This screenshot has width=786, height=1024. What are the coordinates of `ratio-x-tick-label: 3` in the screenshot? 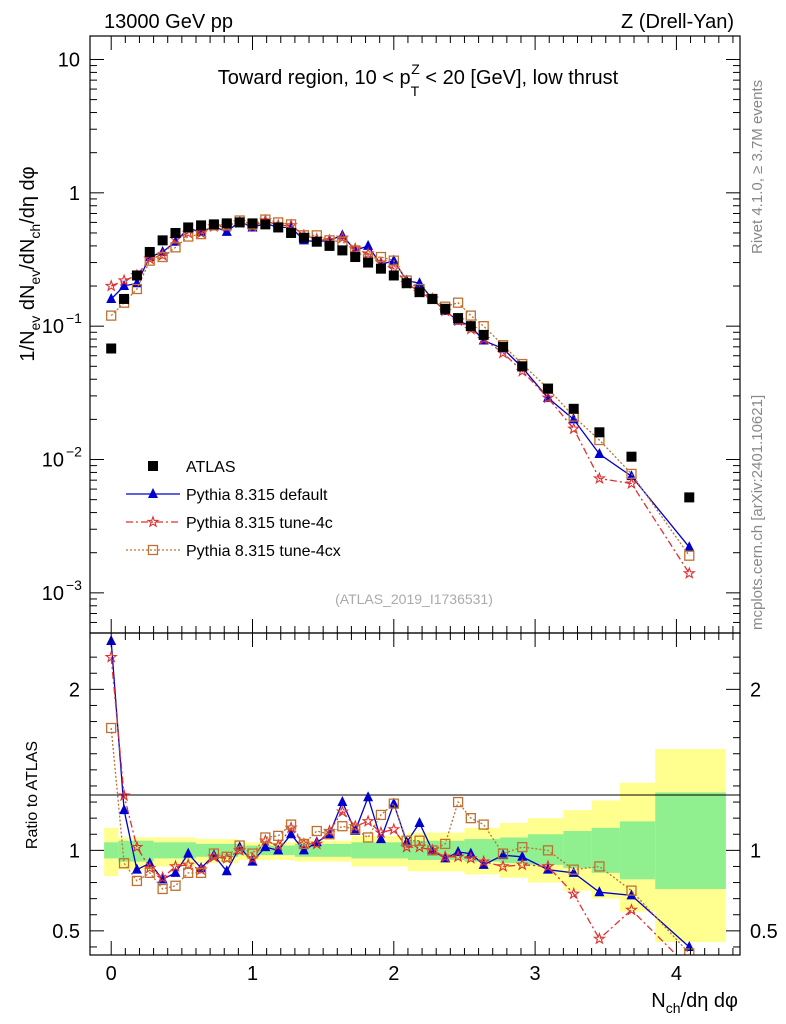 It's located at (535, 974).